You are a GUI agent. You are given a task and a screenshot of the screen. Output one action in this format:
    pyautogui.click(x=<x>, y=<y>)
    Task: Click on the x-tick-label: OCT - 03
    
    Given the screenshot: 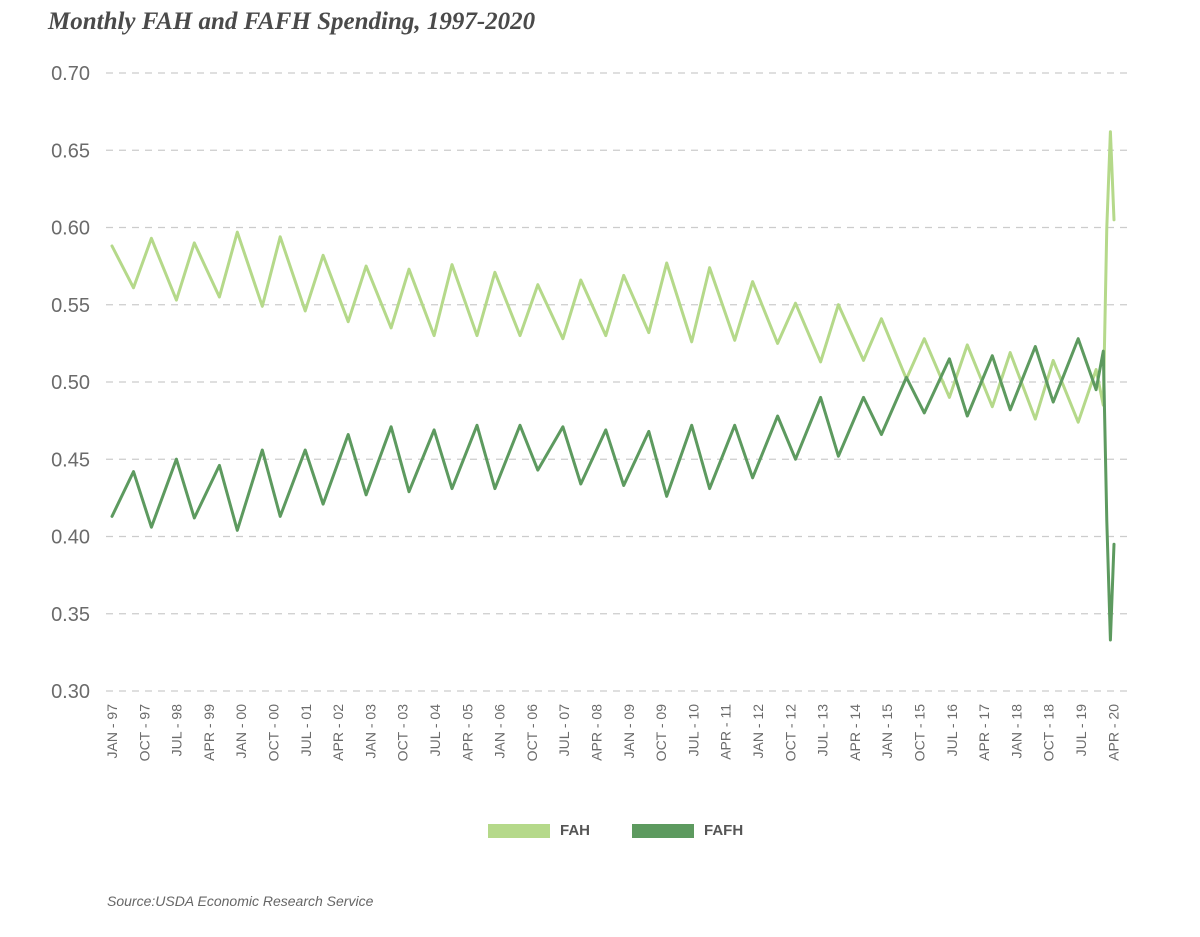 What is the action you would take?
    pyautogui.click(x=403, y=733)
    